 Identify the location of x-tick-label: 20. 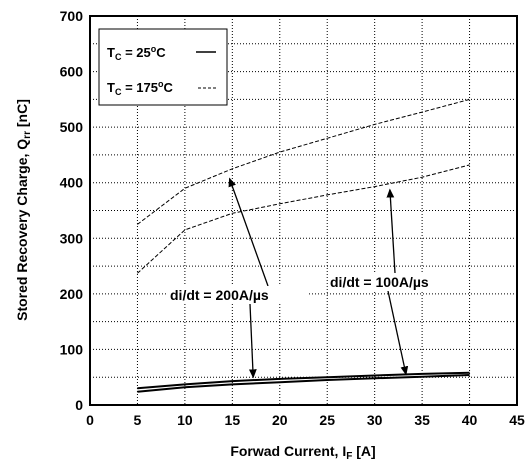
(280, 420).